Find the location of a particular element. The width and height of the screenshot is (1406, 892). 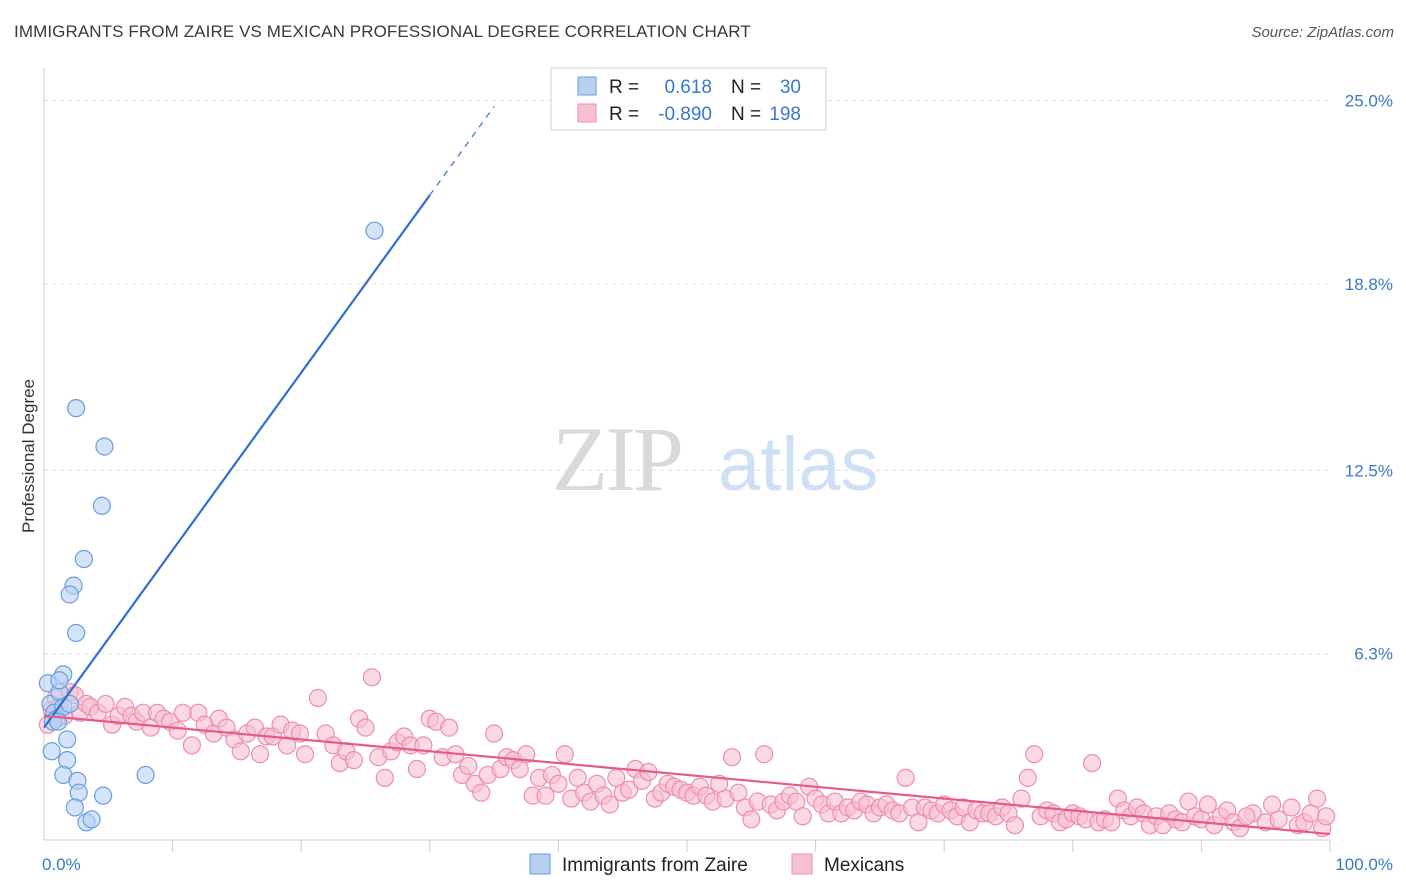

watermark: ZIP atlas is located at coordinates (715, 459).